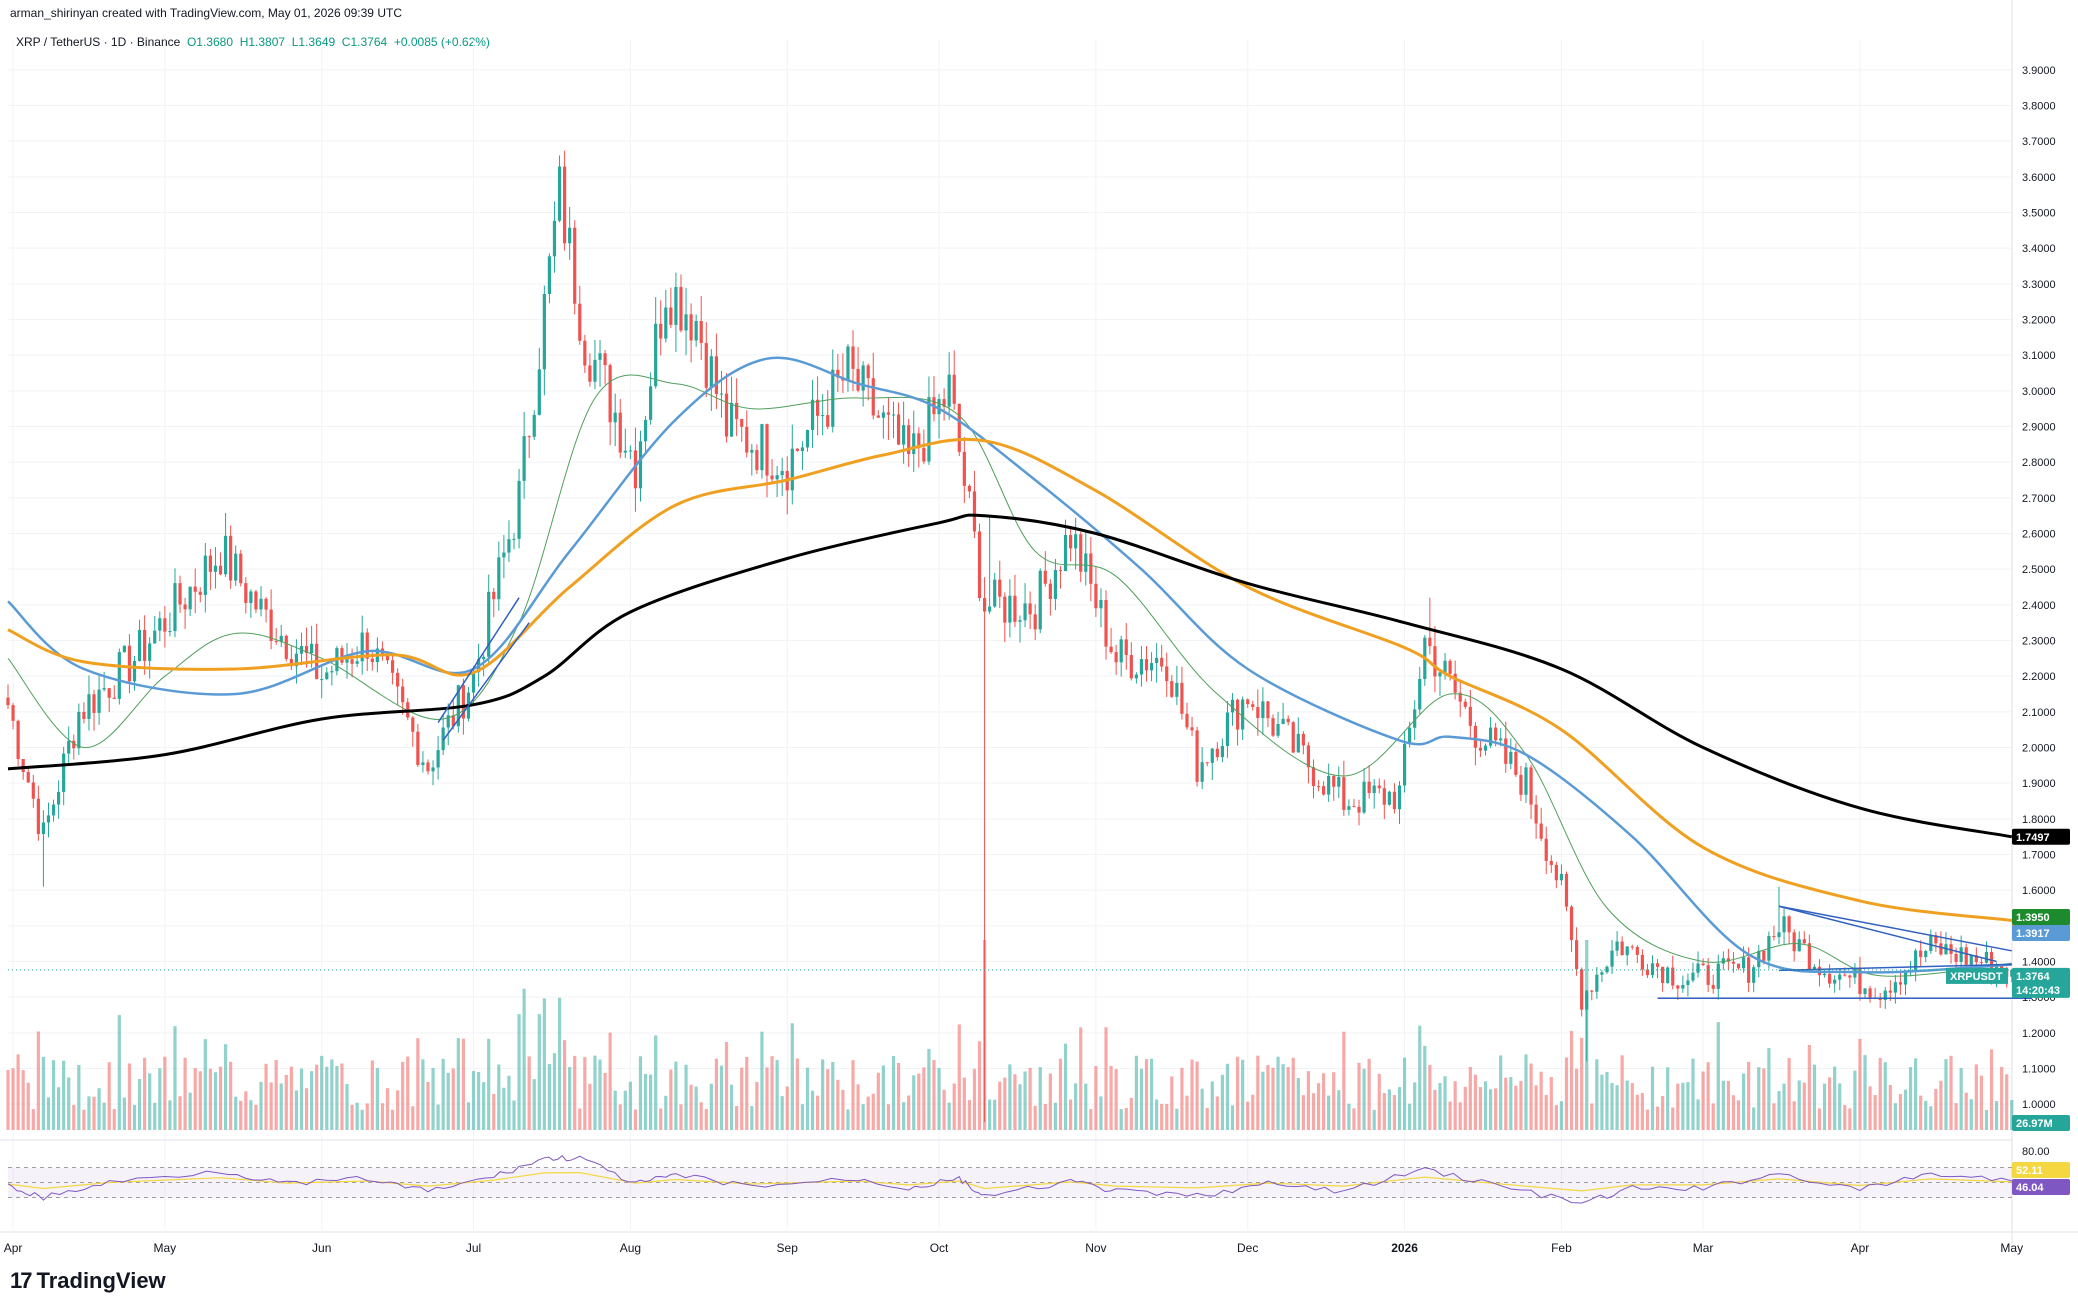  Describe the element at coordinates (2041, 917) in the screenshot. I see `ma-tag: 1.3950` at that location.